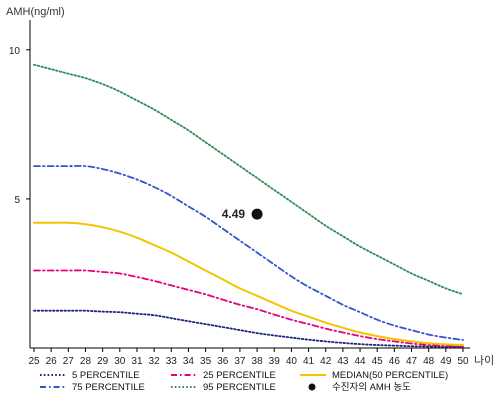 The width and height of the screenshot is (500, 400). What do you see at coordinates (35, 12) in the screenshot?
I see `y-axis-label: AMH(ng/ml)` at bounding box center [35, 12].